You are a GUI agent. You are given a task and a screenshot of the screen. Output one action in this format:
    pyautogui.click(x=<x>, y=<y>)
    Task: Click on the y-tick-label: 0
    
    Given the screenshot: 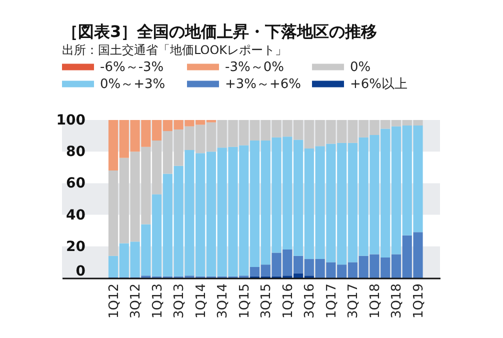 What is the action you would take?
    pyautogui.click(x=81, y=272)
    